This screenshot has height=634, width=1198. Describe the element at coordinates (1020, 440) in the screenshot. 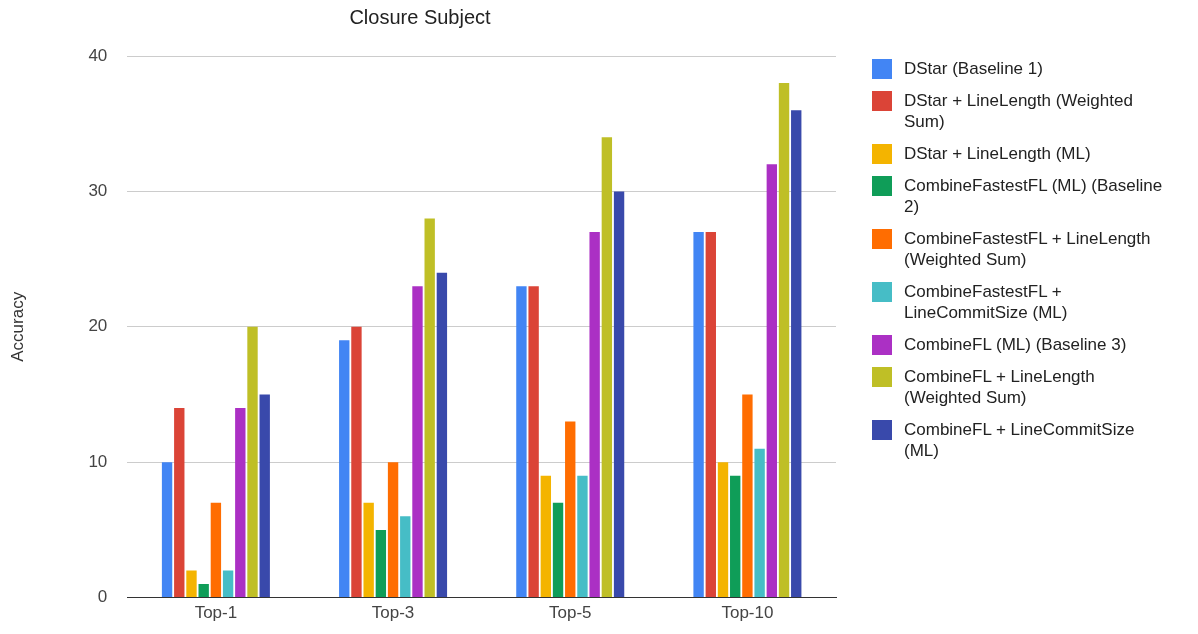

I see `legend-label: CombineFL + LineCommitSize (ML)` at that location.